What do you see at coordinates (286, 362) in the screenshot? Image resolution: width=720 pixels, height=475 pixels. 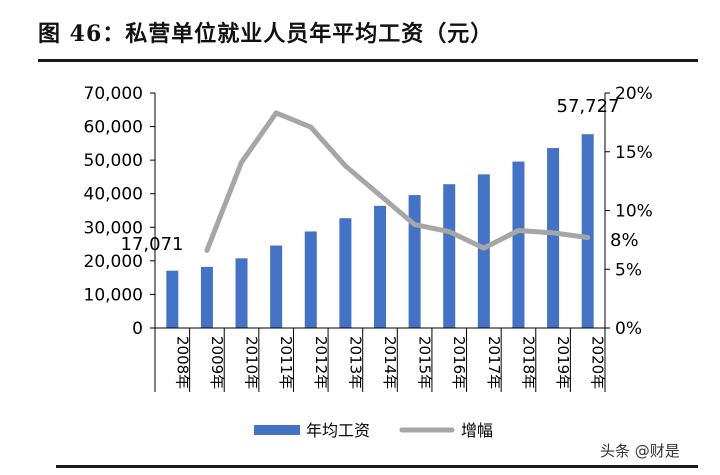 I see `x-tick-3: 2011年` at bounding box center [286, 362].